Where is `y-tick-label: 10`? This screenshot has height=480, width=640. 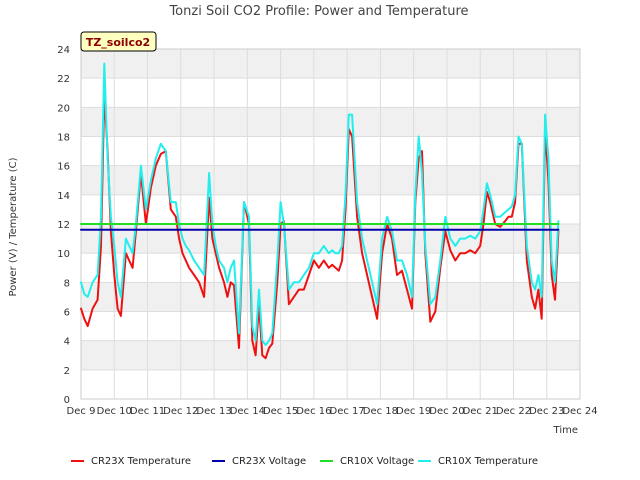 y-tick-label: 10 is located at coordinates (63, 254).